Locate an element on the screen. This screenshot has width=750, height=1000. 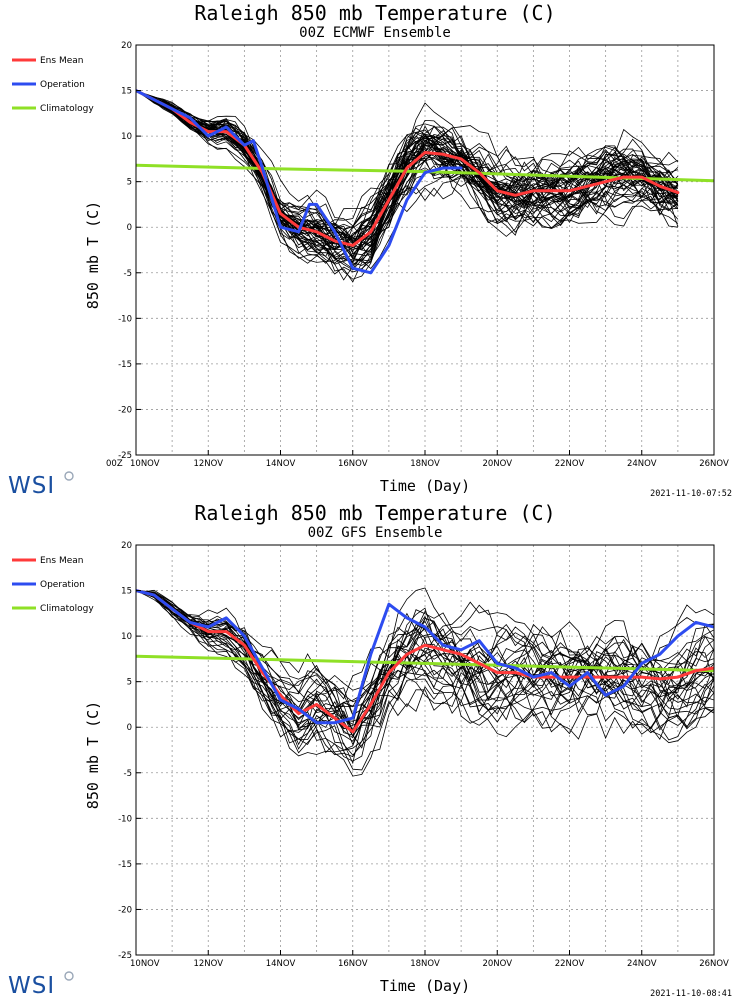
chart-subtitle: 00Z ECMWF Ensemble is located at coordinates (375, 33).